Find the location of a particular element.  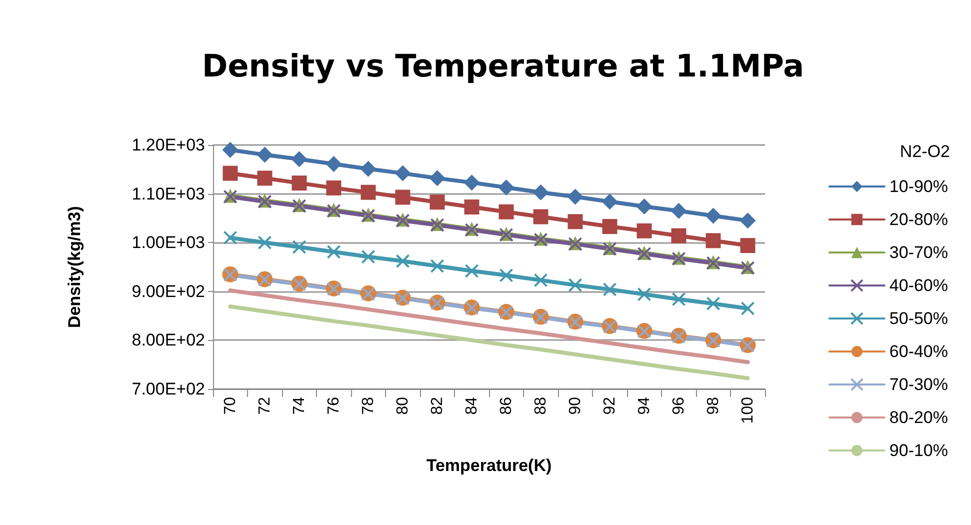

y-tick-label: 7.00E+02 is located at coordinates (168, 389).